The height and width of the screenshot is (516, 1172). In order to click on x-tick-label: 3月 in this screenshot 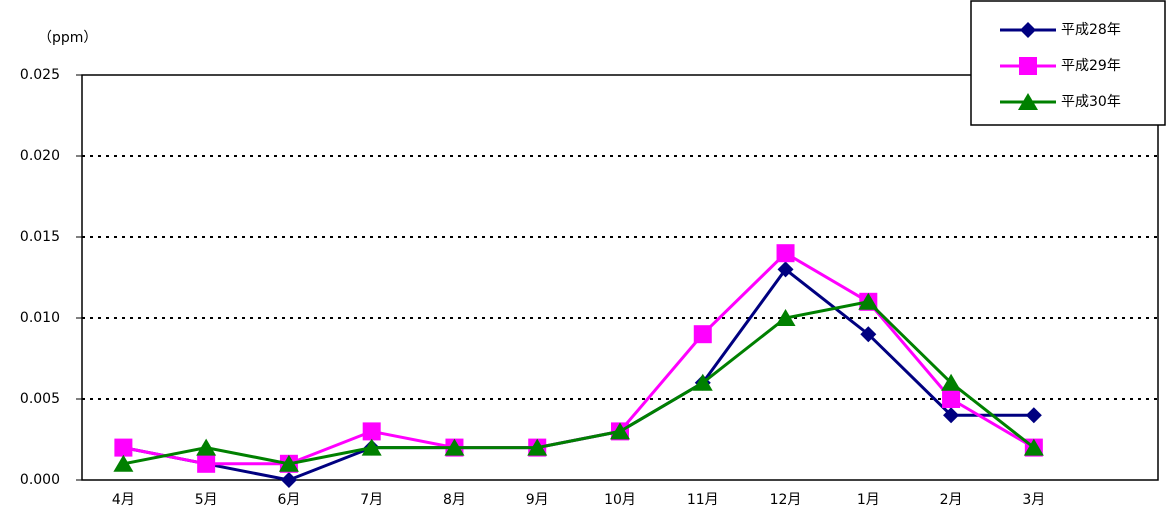, I will do `click(1033, 500)`.